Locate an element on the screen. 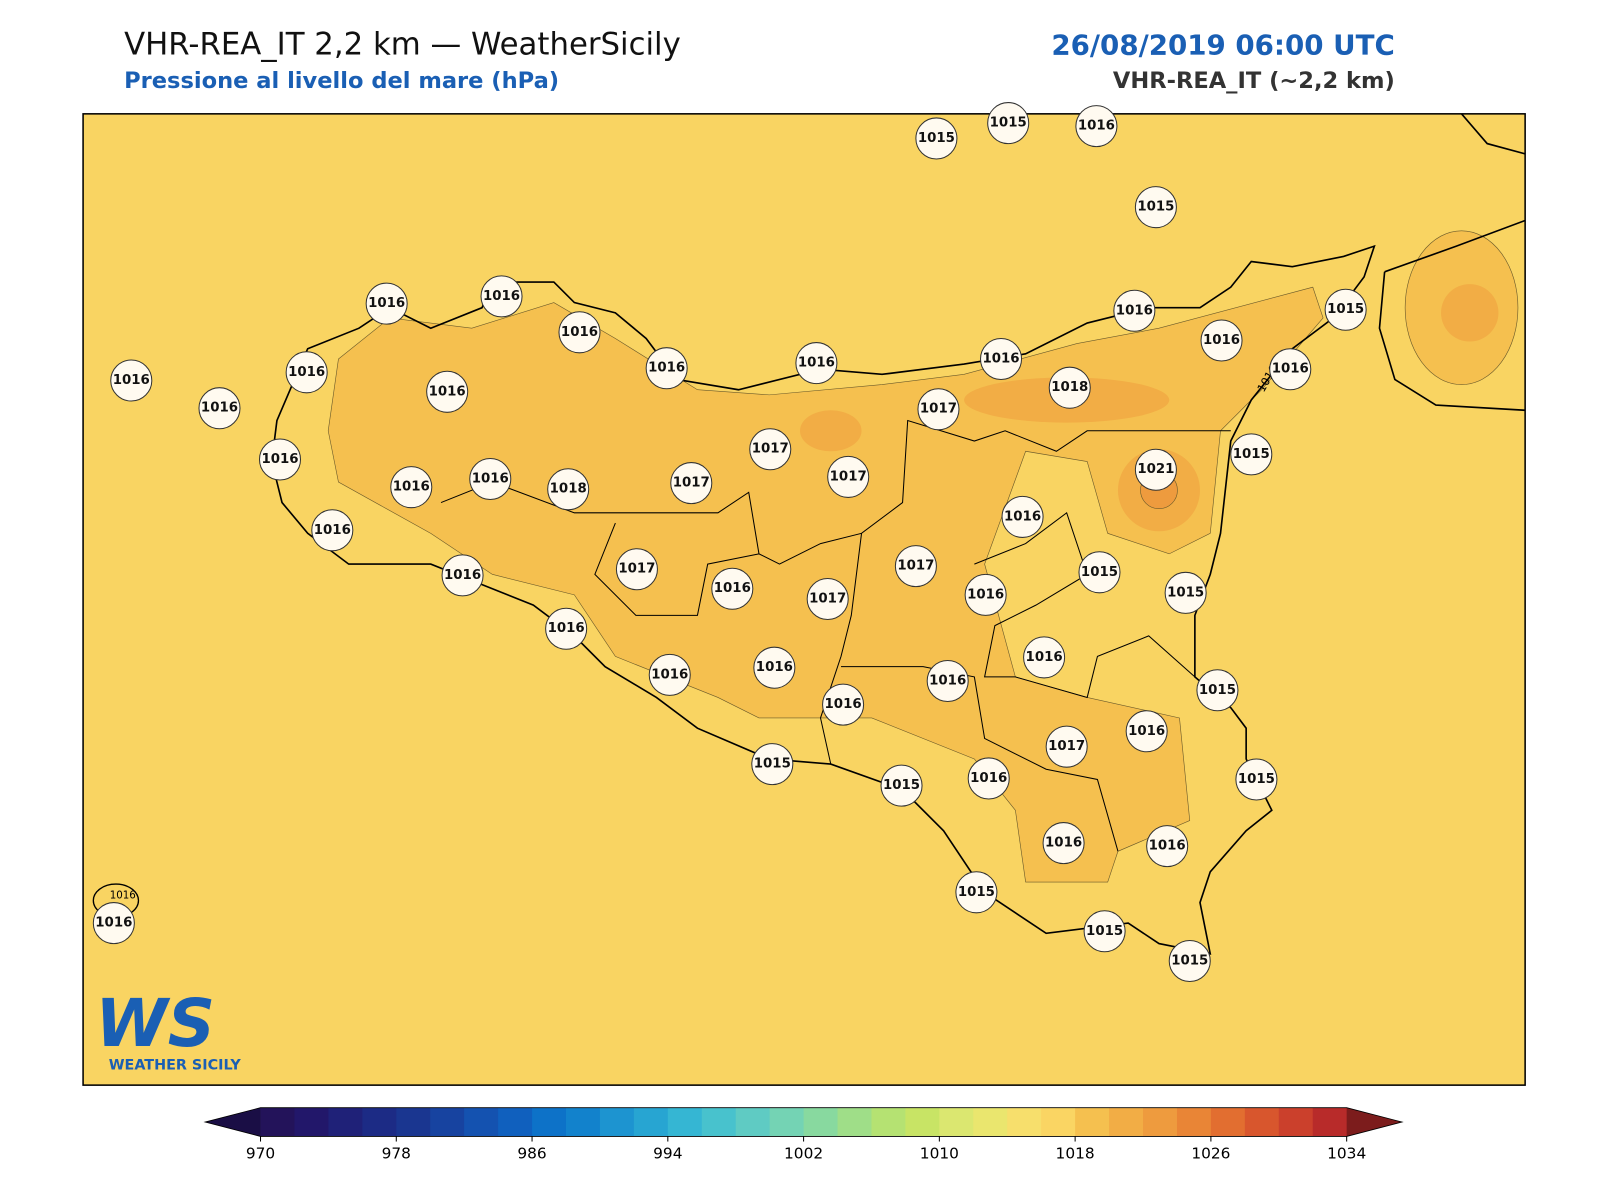 This screenshot has height=1200, width=1600. colorbar-tick-label: 1002 is located at coordinates (803, 1153).